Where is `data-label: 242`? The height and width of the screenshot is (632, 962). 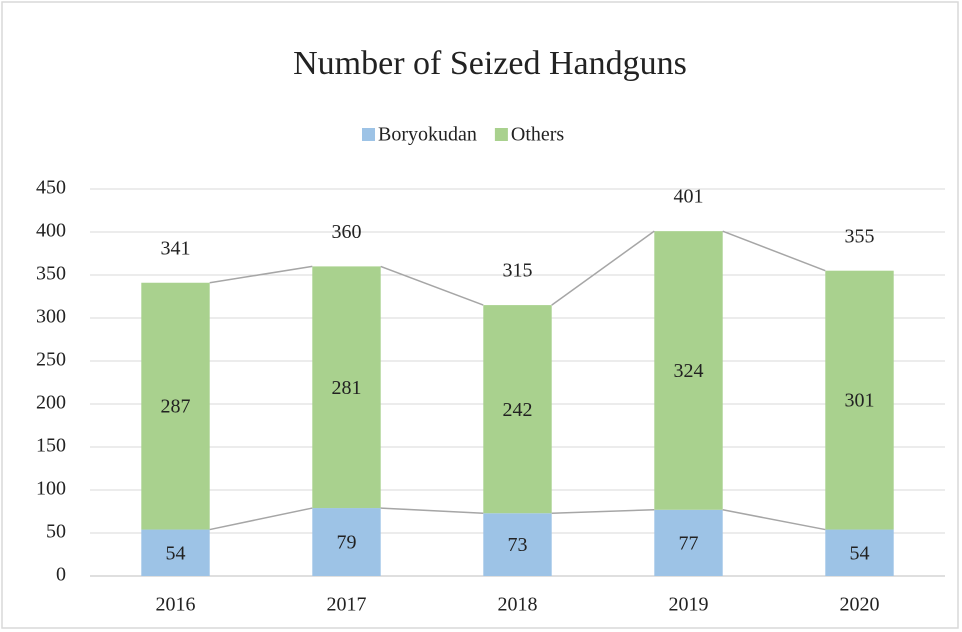 data-label: 242 is located at coordinates (518, 410).